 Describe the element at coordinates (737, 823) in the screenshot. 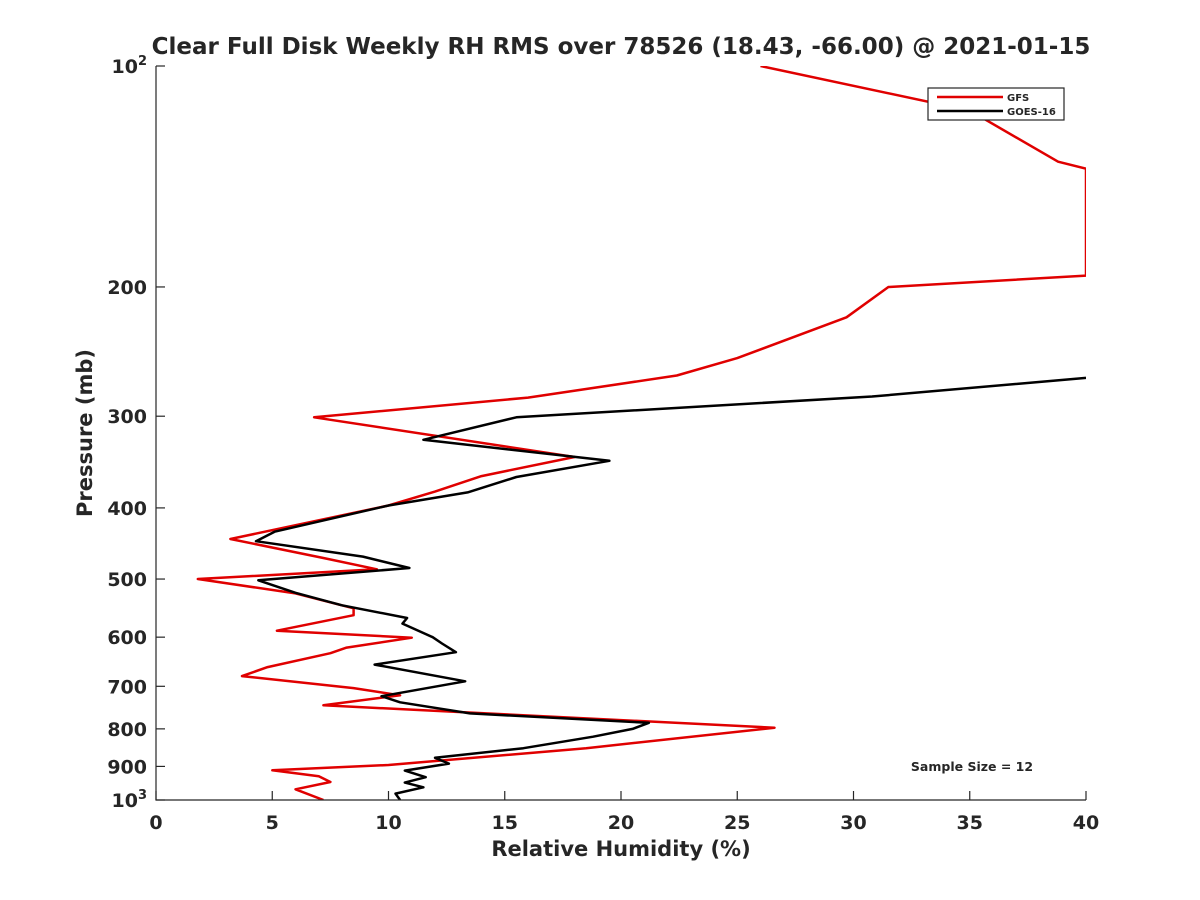

I see `x-tick-label: 25` at that location.